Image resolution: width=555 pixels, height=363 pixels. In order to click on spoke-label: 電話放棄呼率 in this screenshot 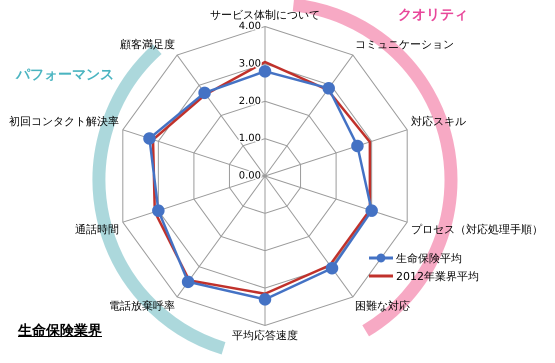, I will do `click(141, 306)`.